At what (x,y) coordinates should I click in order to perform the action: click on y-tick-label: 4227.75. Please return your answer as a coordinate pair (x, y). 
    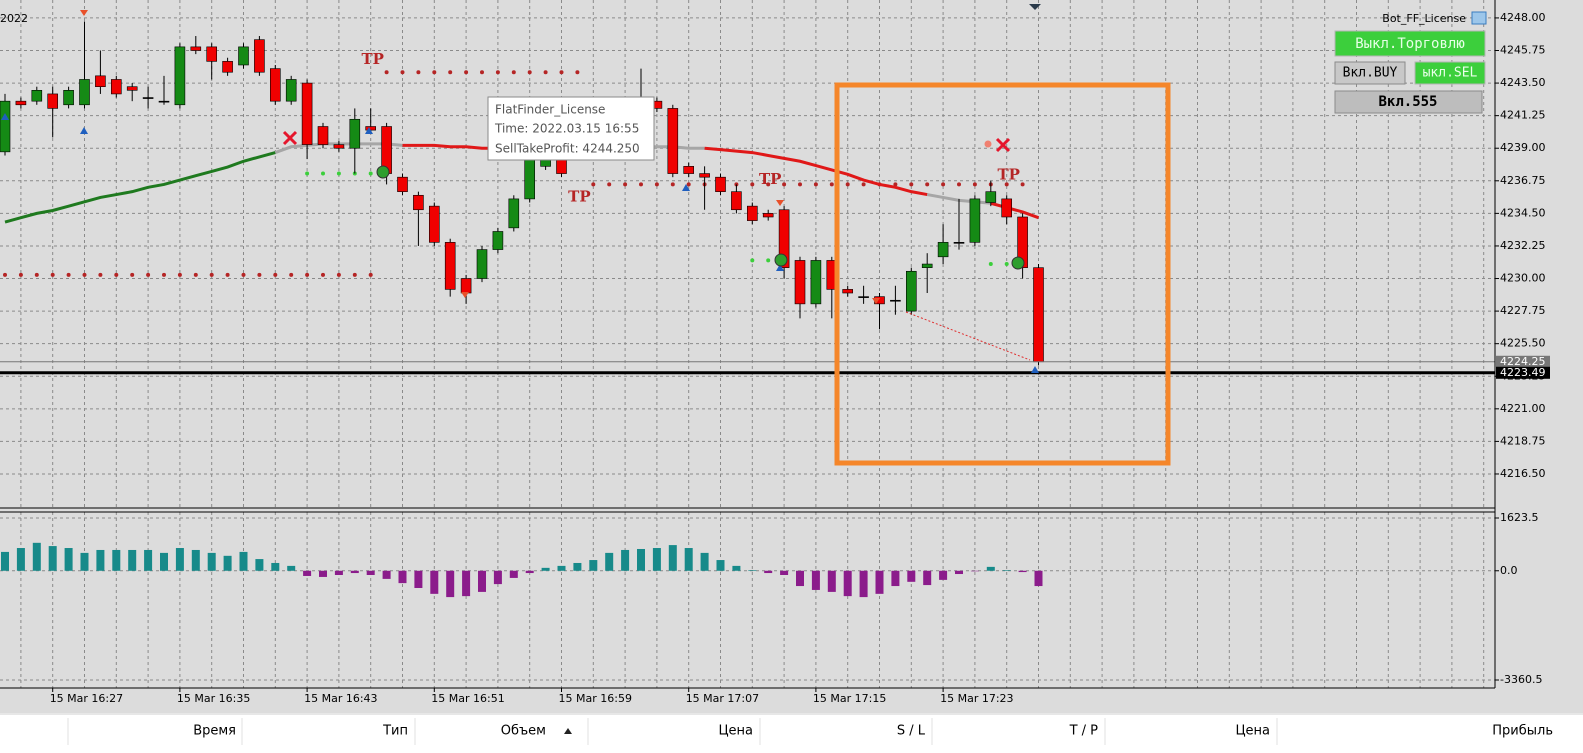
    Looking at the image, I should click on (1523, 310).